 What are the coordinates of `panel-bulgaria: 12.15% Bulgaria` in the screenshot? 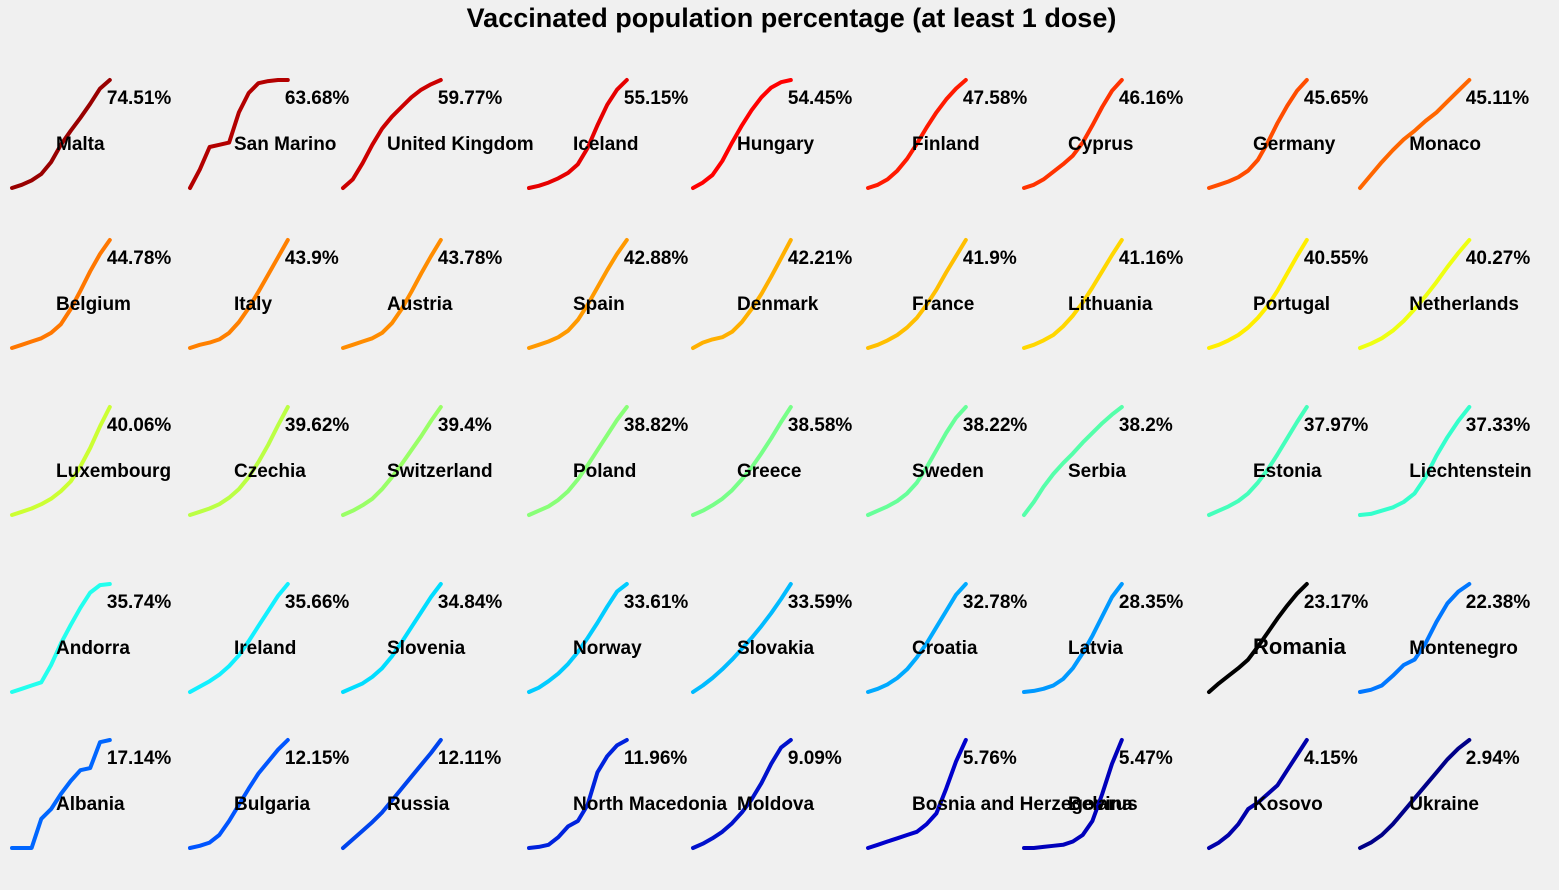 It's located at (268, 794).